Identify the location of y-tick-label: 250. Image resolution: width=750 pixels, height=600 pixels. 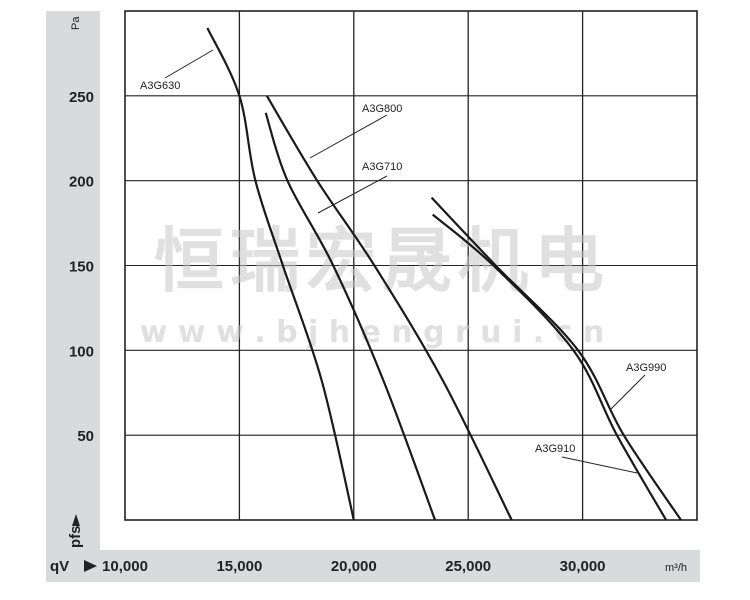
(81, 97).